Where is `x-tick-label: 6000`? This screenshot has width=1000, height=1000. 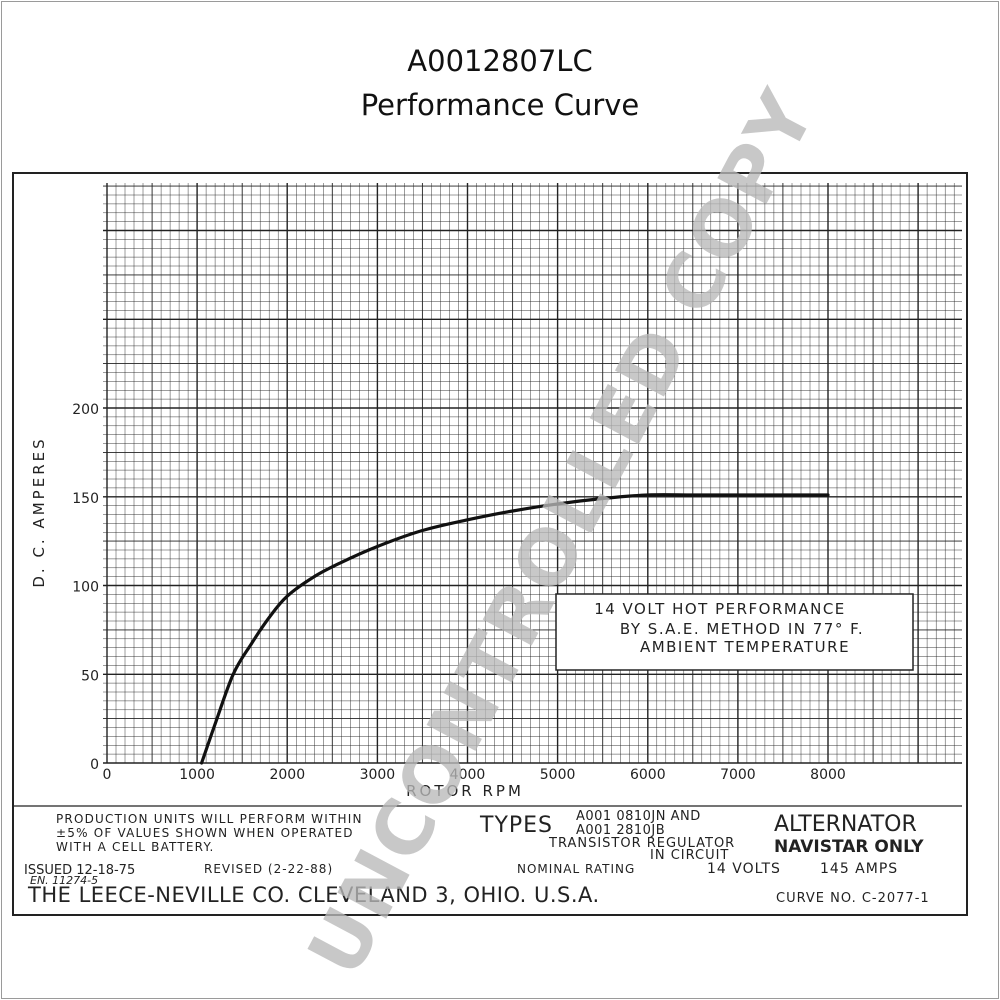
x-tick-label: 6000 is located at coordinates (648, 775).